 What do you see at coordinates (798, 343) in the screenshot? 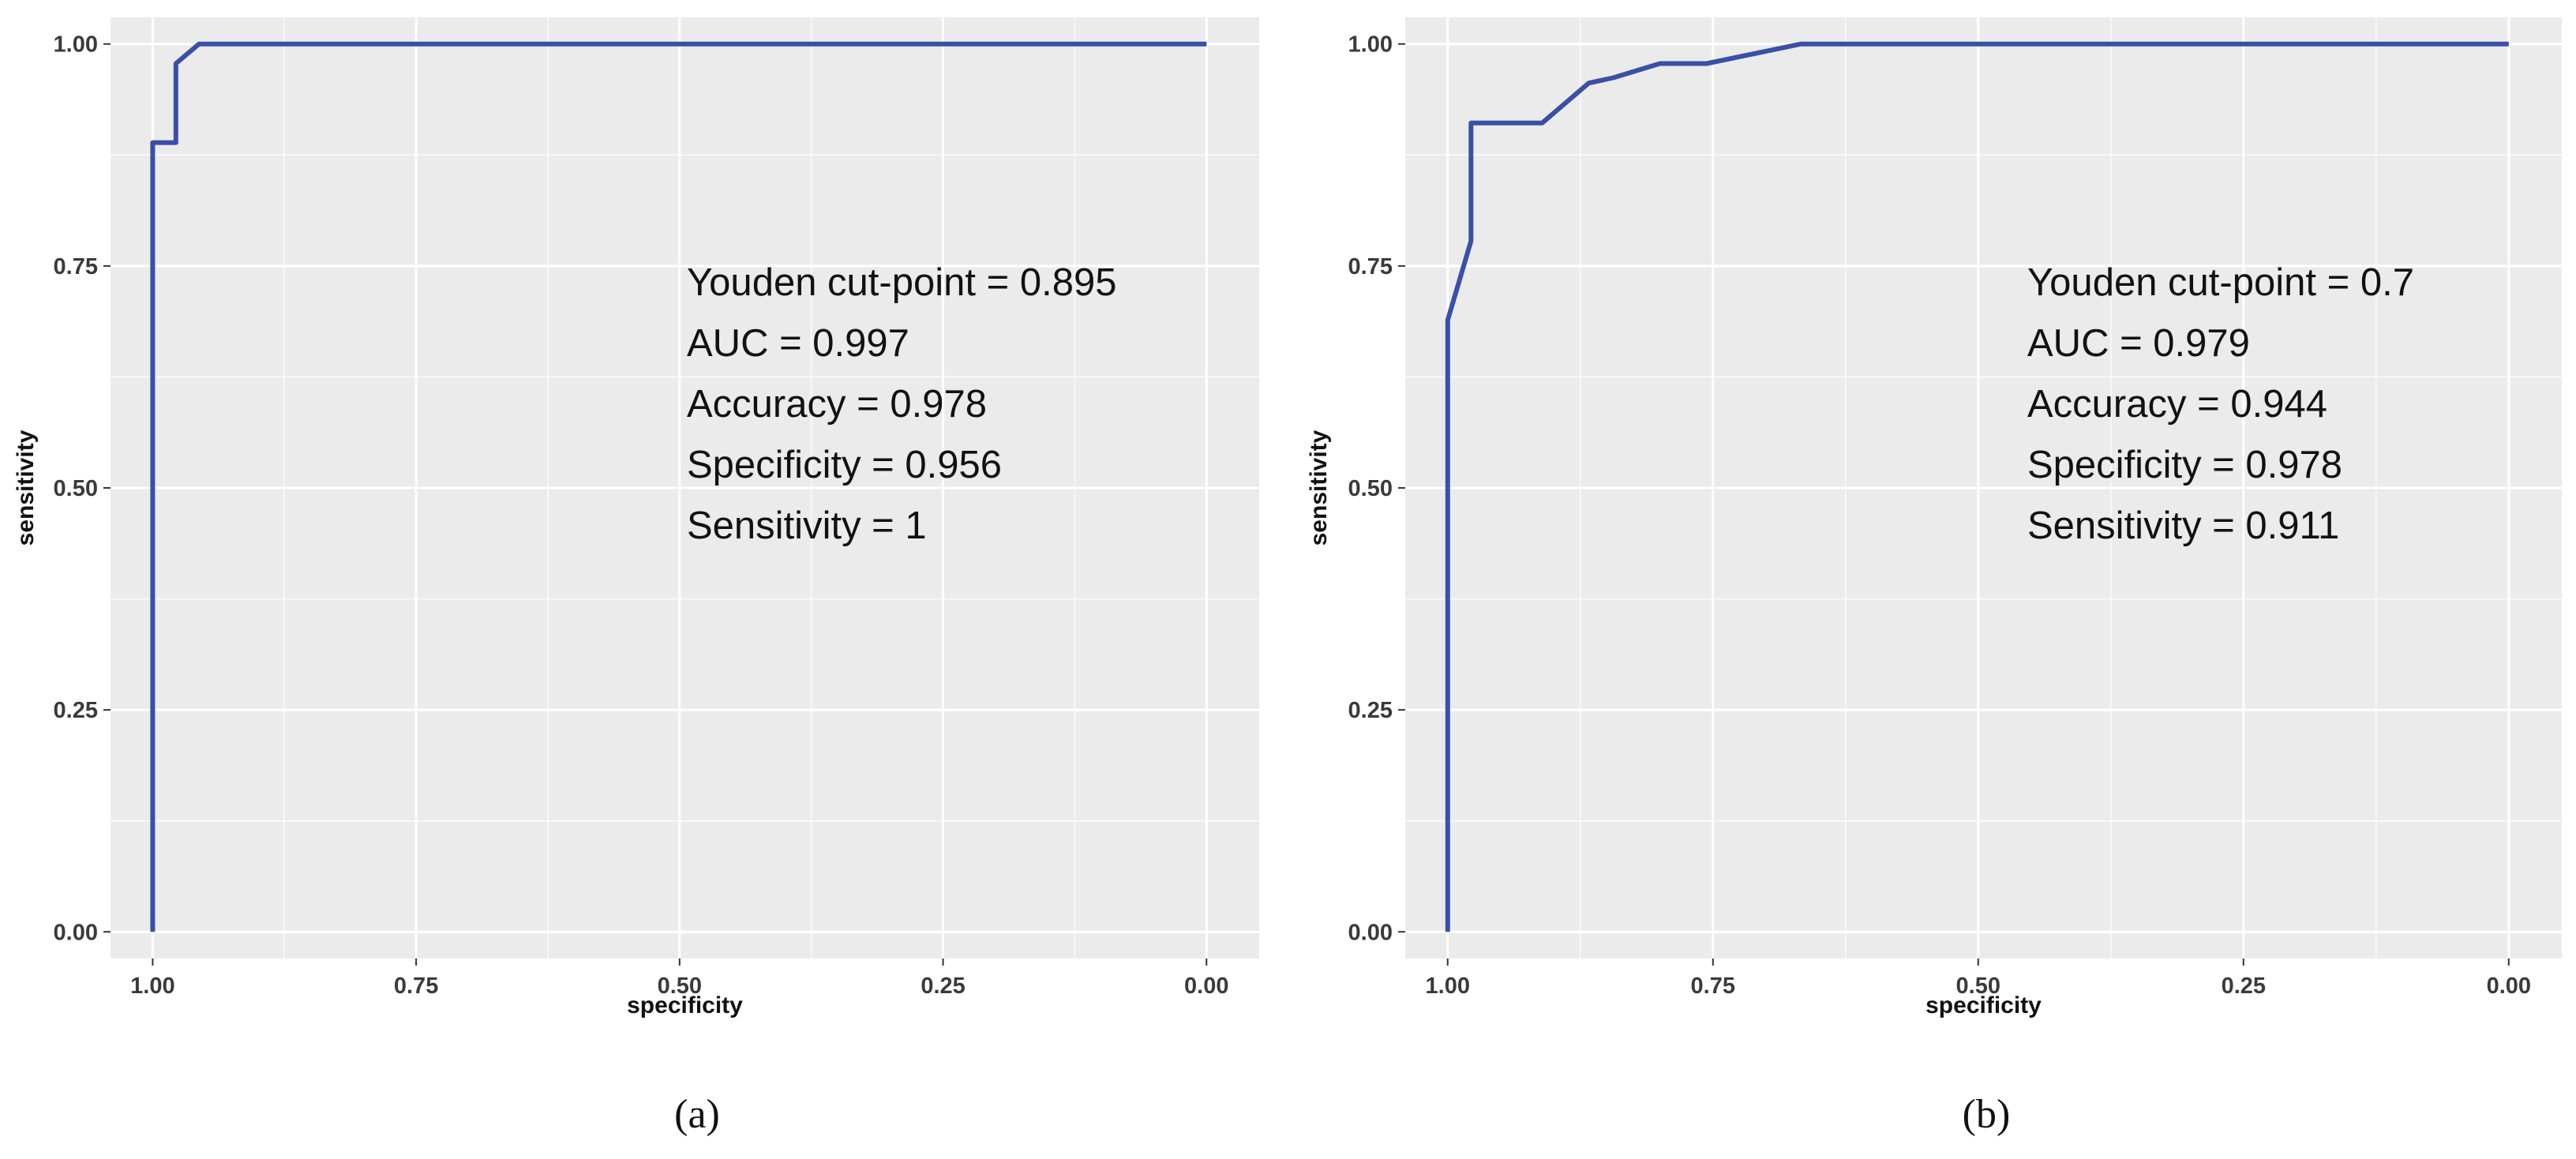
I see `annotation-line: AUC = 0.997` at bounding box center [798, 343].